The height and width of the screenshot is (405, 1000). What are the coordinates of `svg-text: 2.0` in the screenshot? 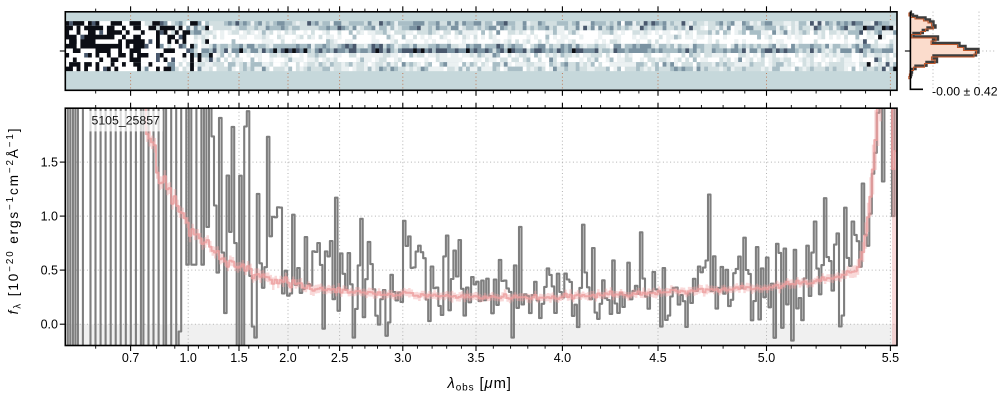 It's located at (287, 358).